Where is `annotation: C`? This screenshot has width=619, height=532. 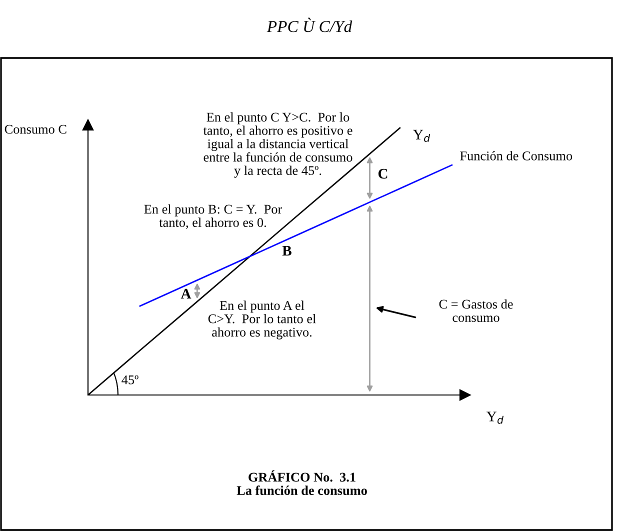
annotation: C is located at coordinates (383, 173).